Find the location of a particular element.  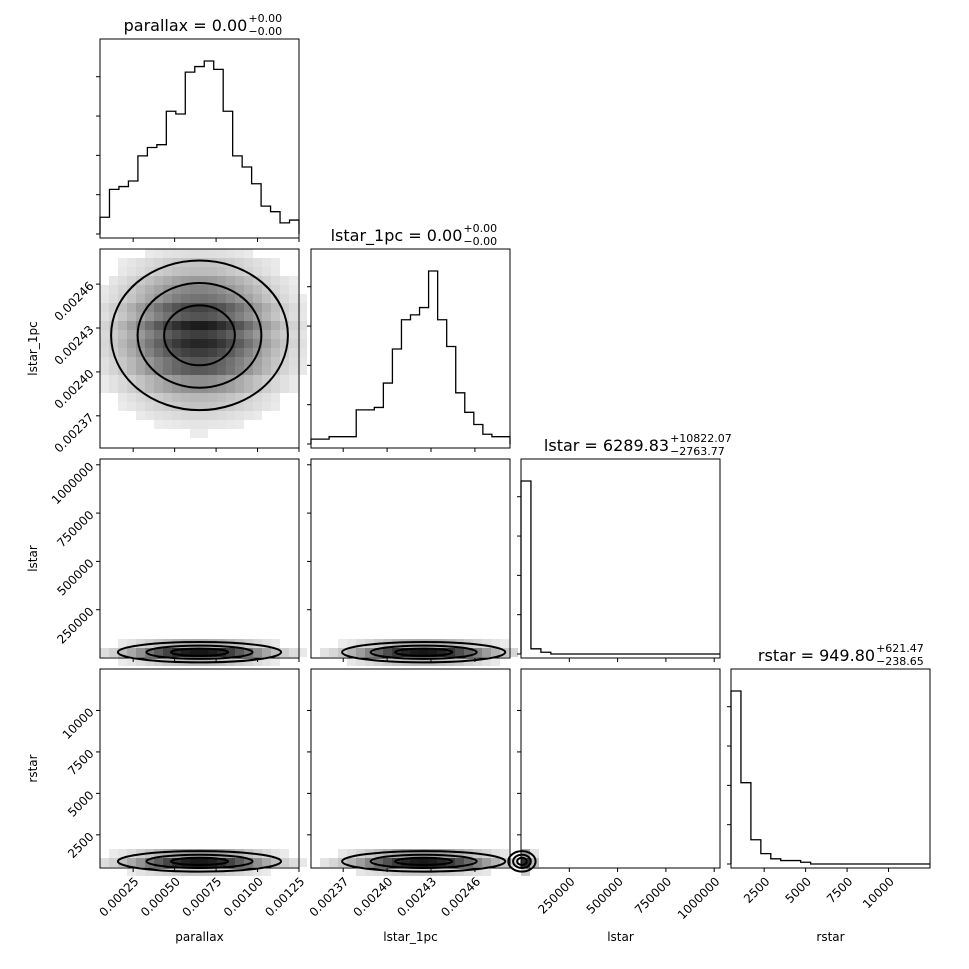

x-axis-label-lstar: lstar is located at coordinates (620, 937).